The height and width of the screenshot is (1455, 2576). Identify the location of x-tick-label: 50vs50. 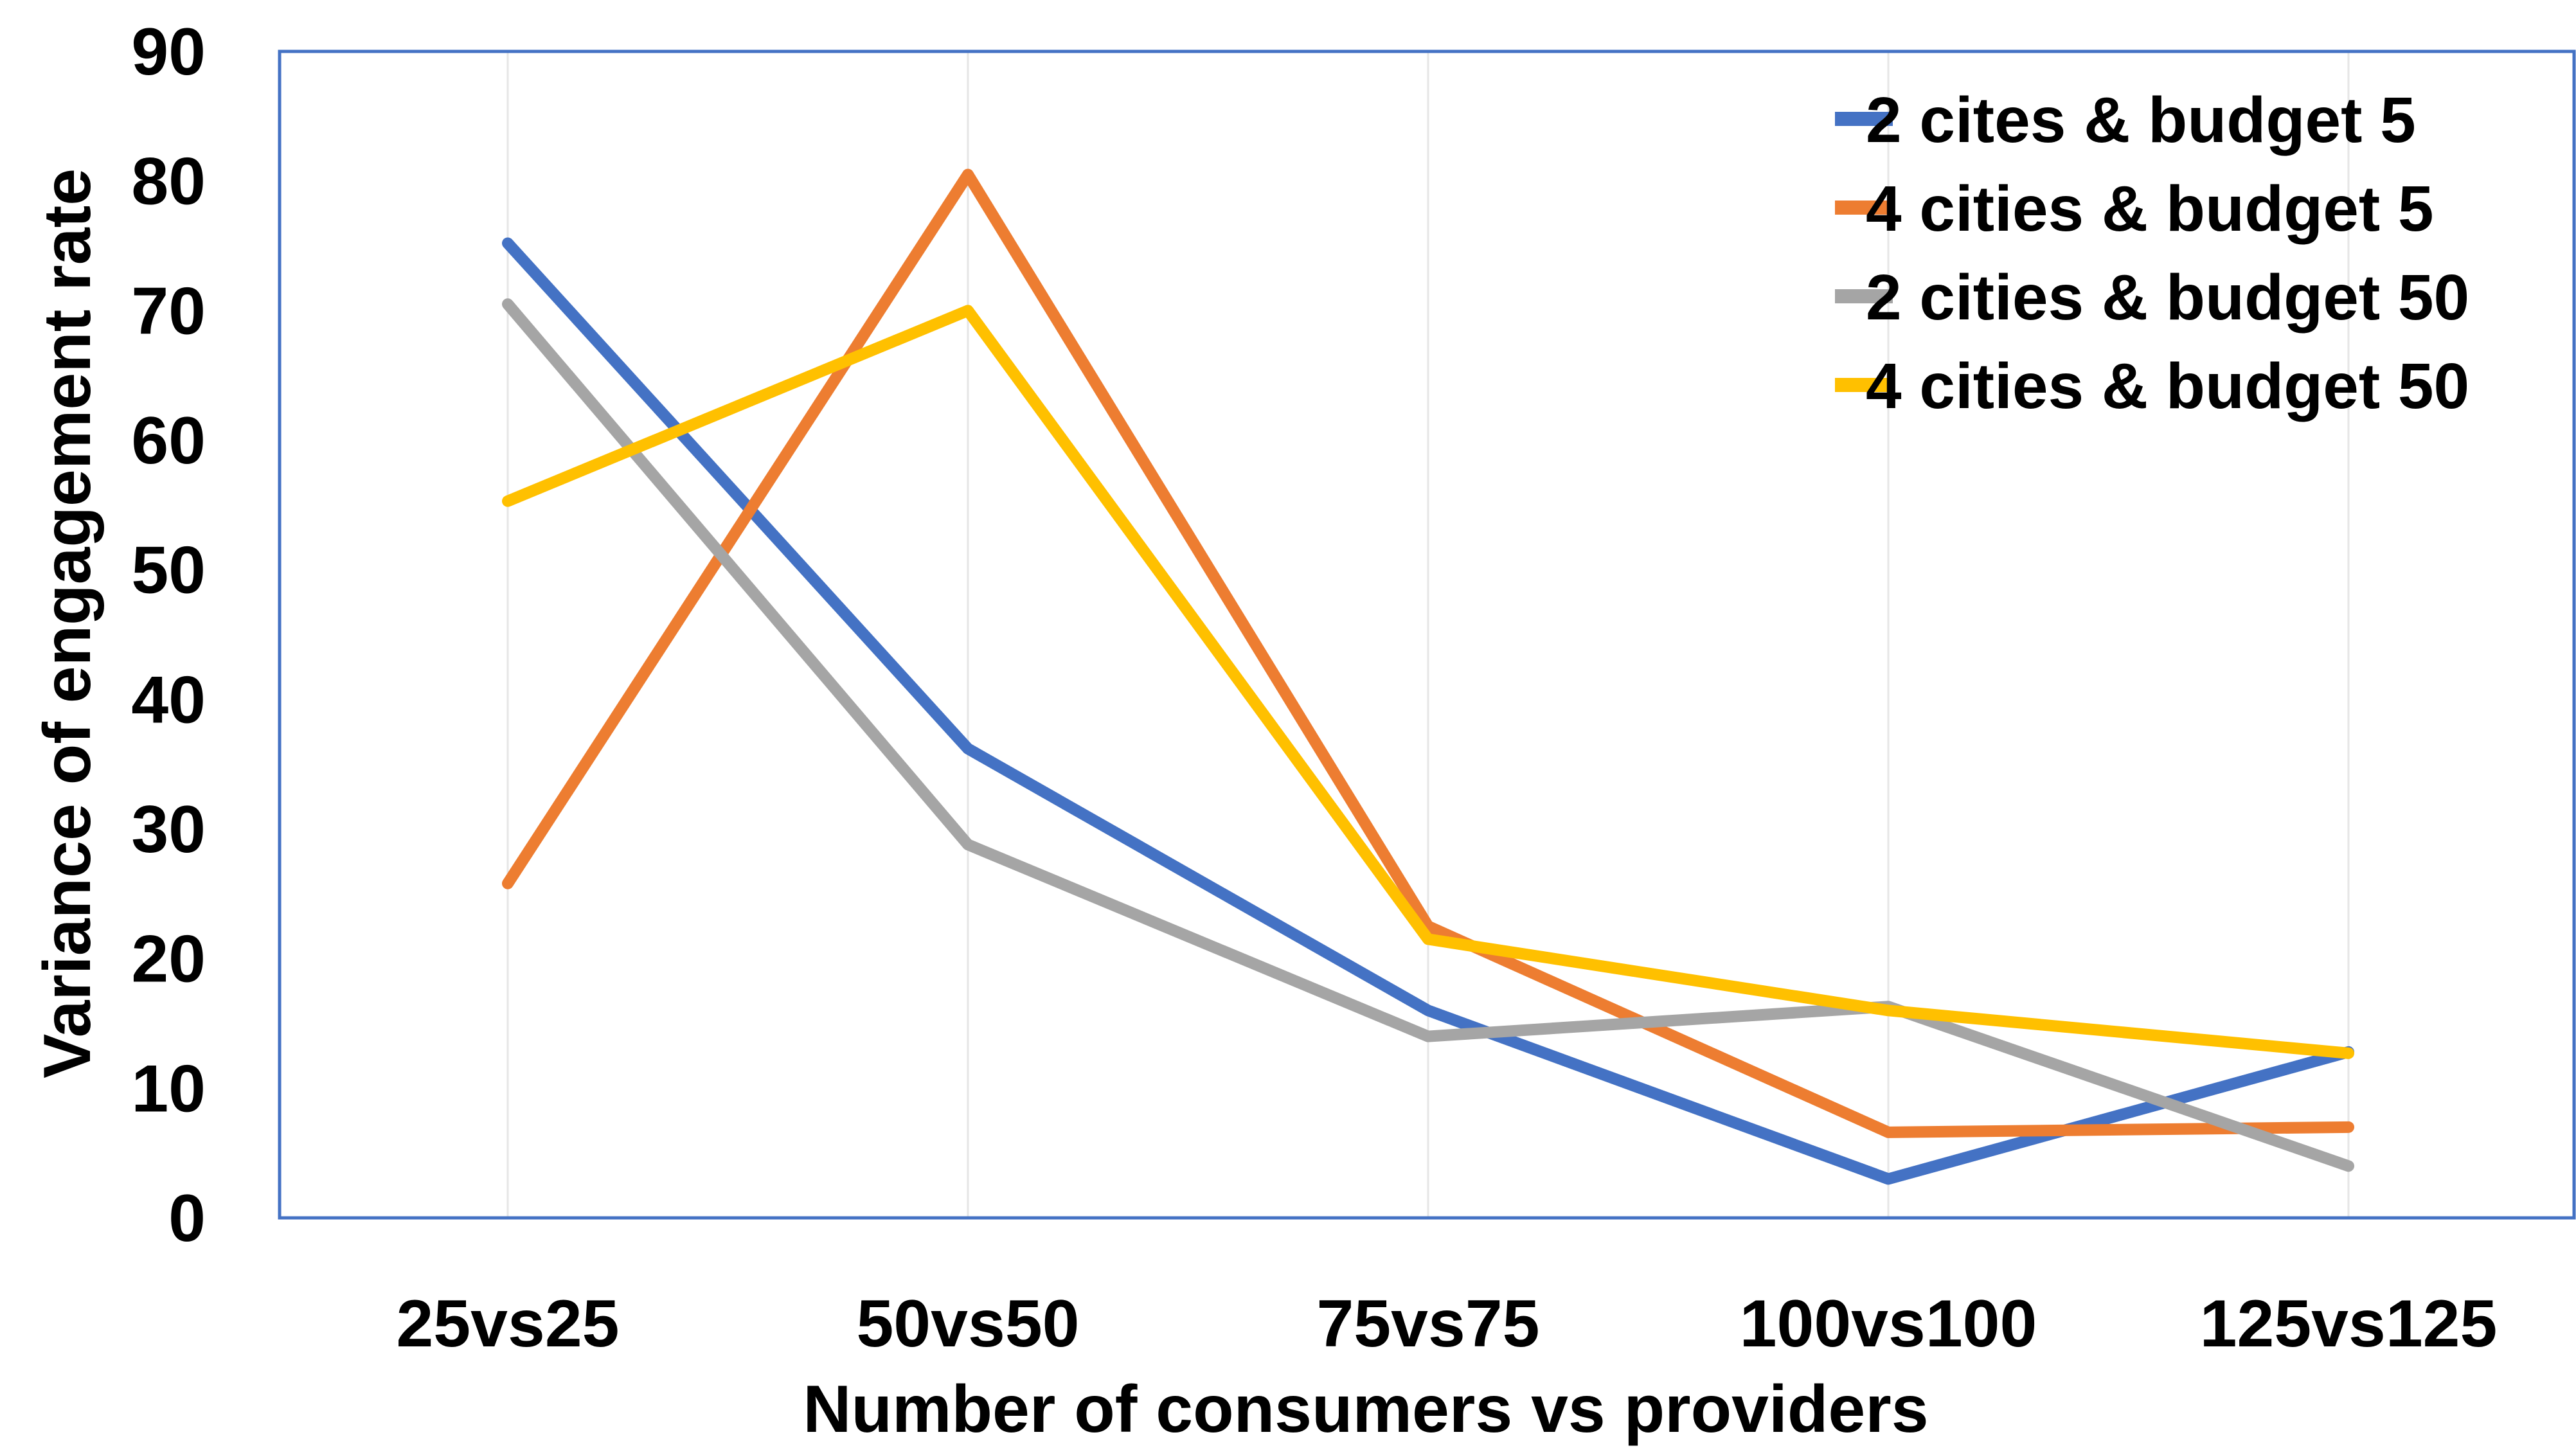
(967, 1324).